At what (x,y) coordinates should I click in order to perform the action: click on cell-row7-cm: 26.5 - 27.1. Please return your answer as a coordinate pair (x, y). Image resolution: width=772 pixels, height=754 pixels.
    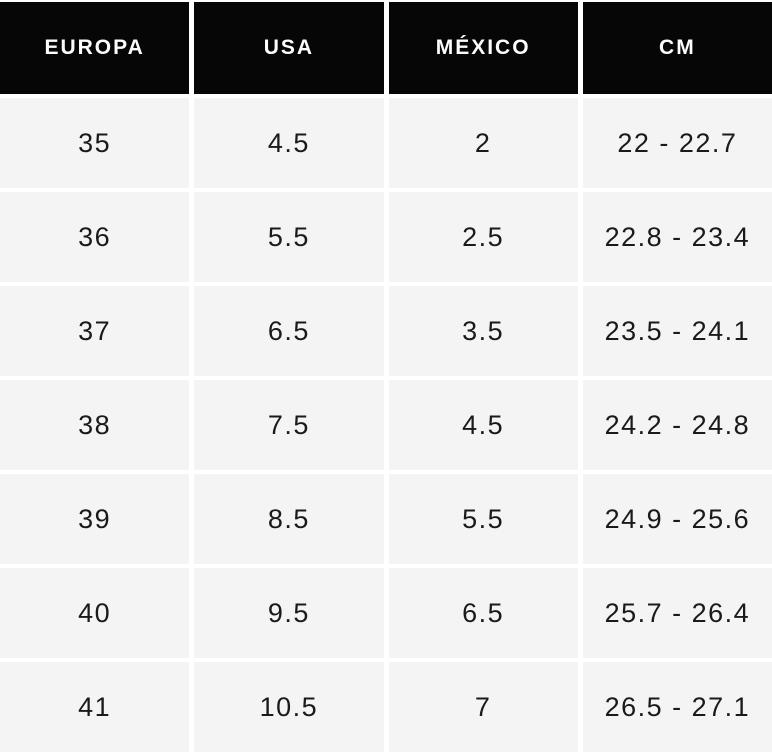
    Looking at the image, I should click on (677, 707).